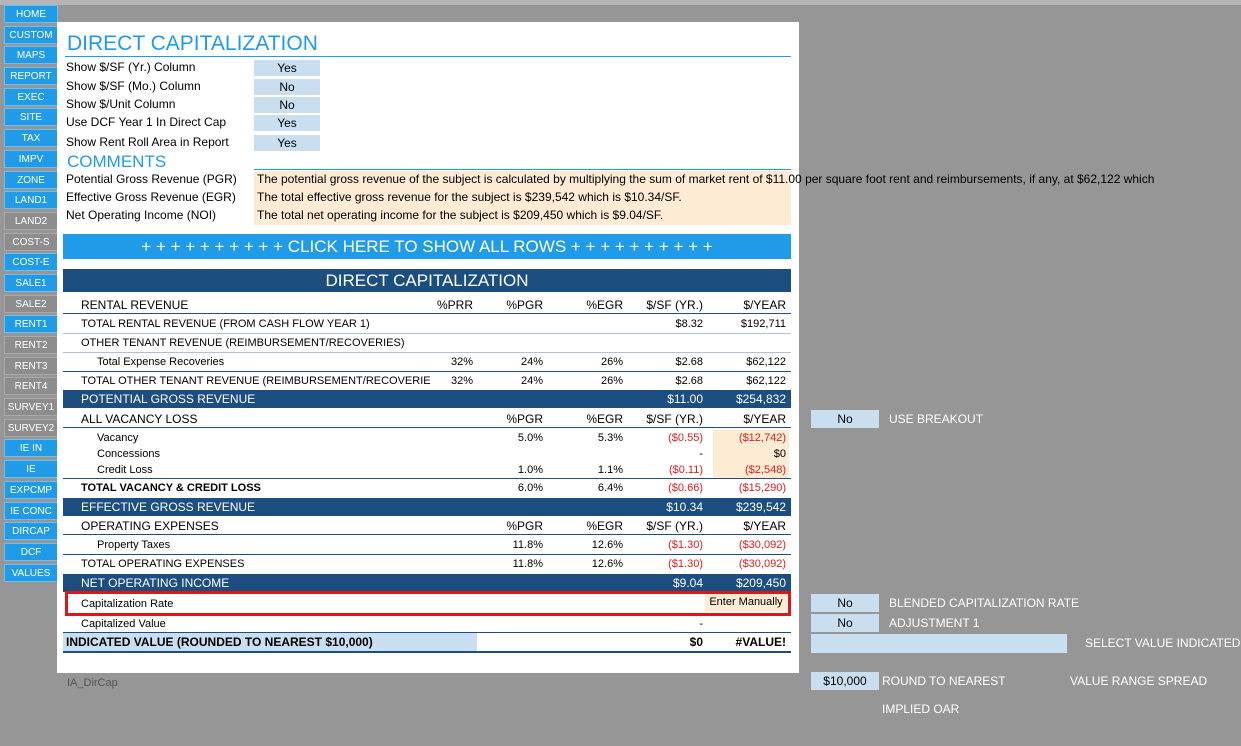 The width and height of the screenshot is (1241, 746). What do you see at coordinates (527, 564) in the screenshot?
I see `cell-pgr: 11.8%` at bounding box center [527, 564].